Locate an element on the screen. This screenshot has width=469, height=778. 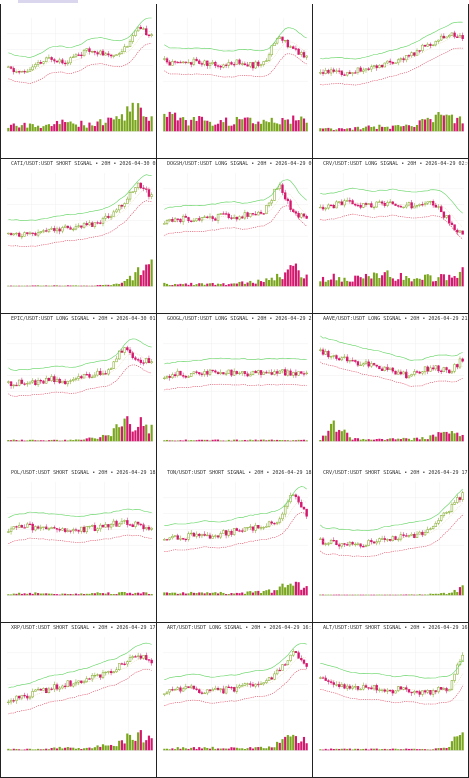
chart-panel is located at coordinates (235, 81).